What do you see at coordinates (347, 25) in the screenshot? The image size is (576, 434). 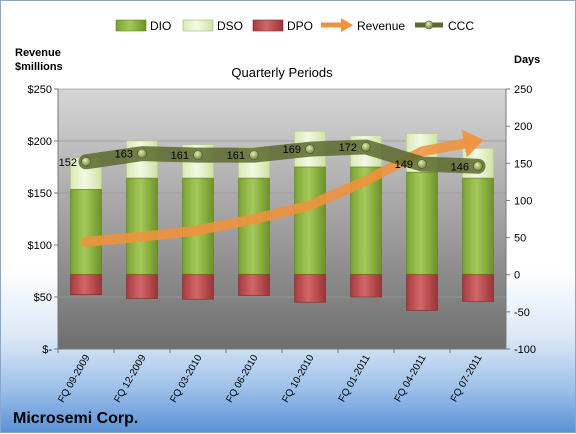 I see `legend-revenue-arrow` at bounding box center [347, 25].